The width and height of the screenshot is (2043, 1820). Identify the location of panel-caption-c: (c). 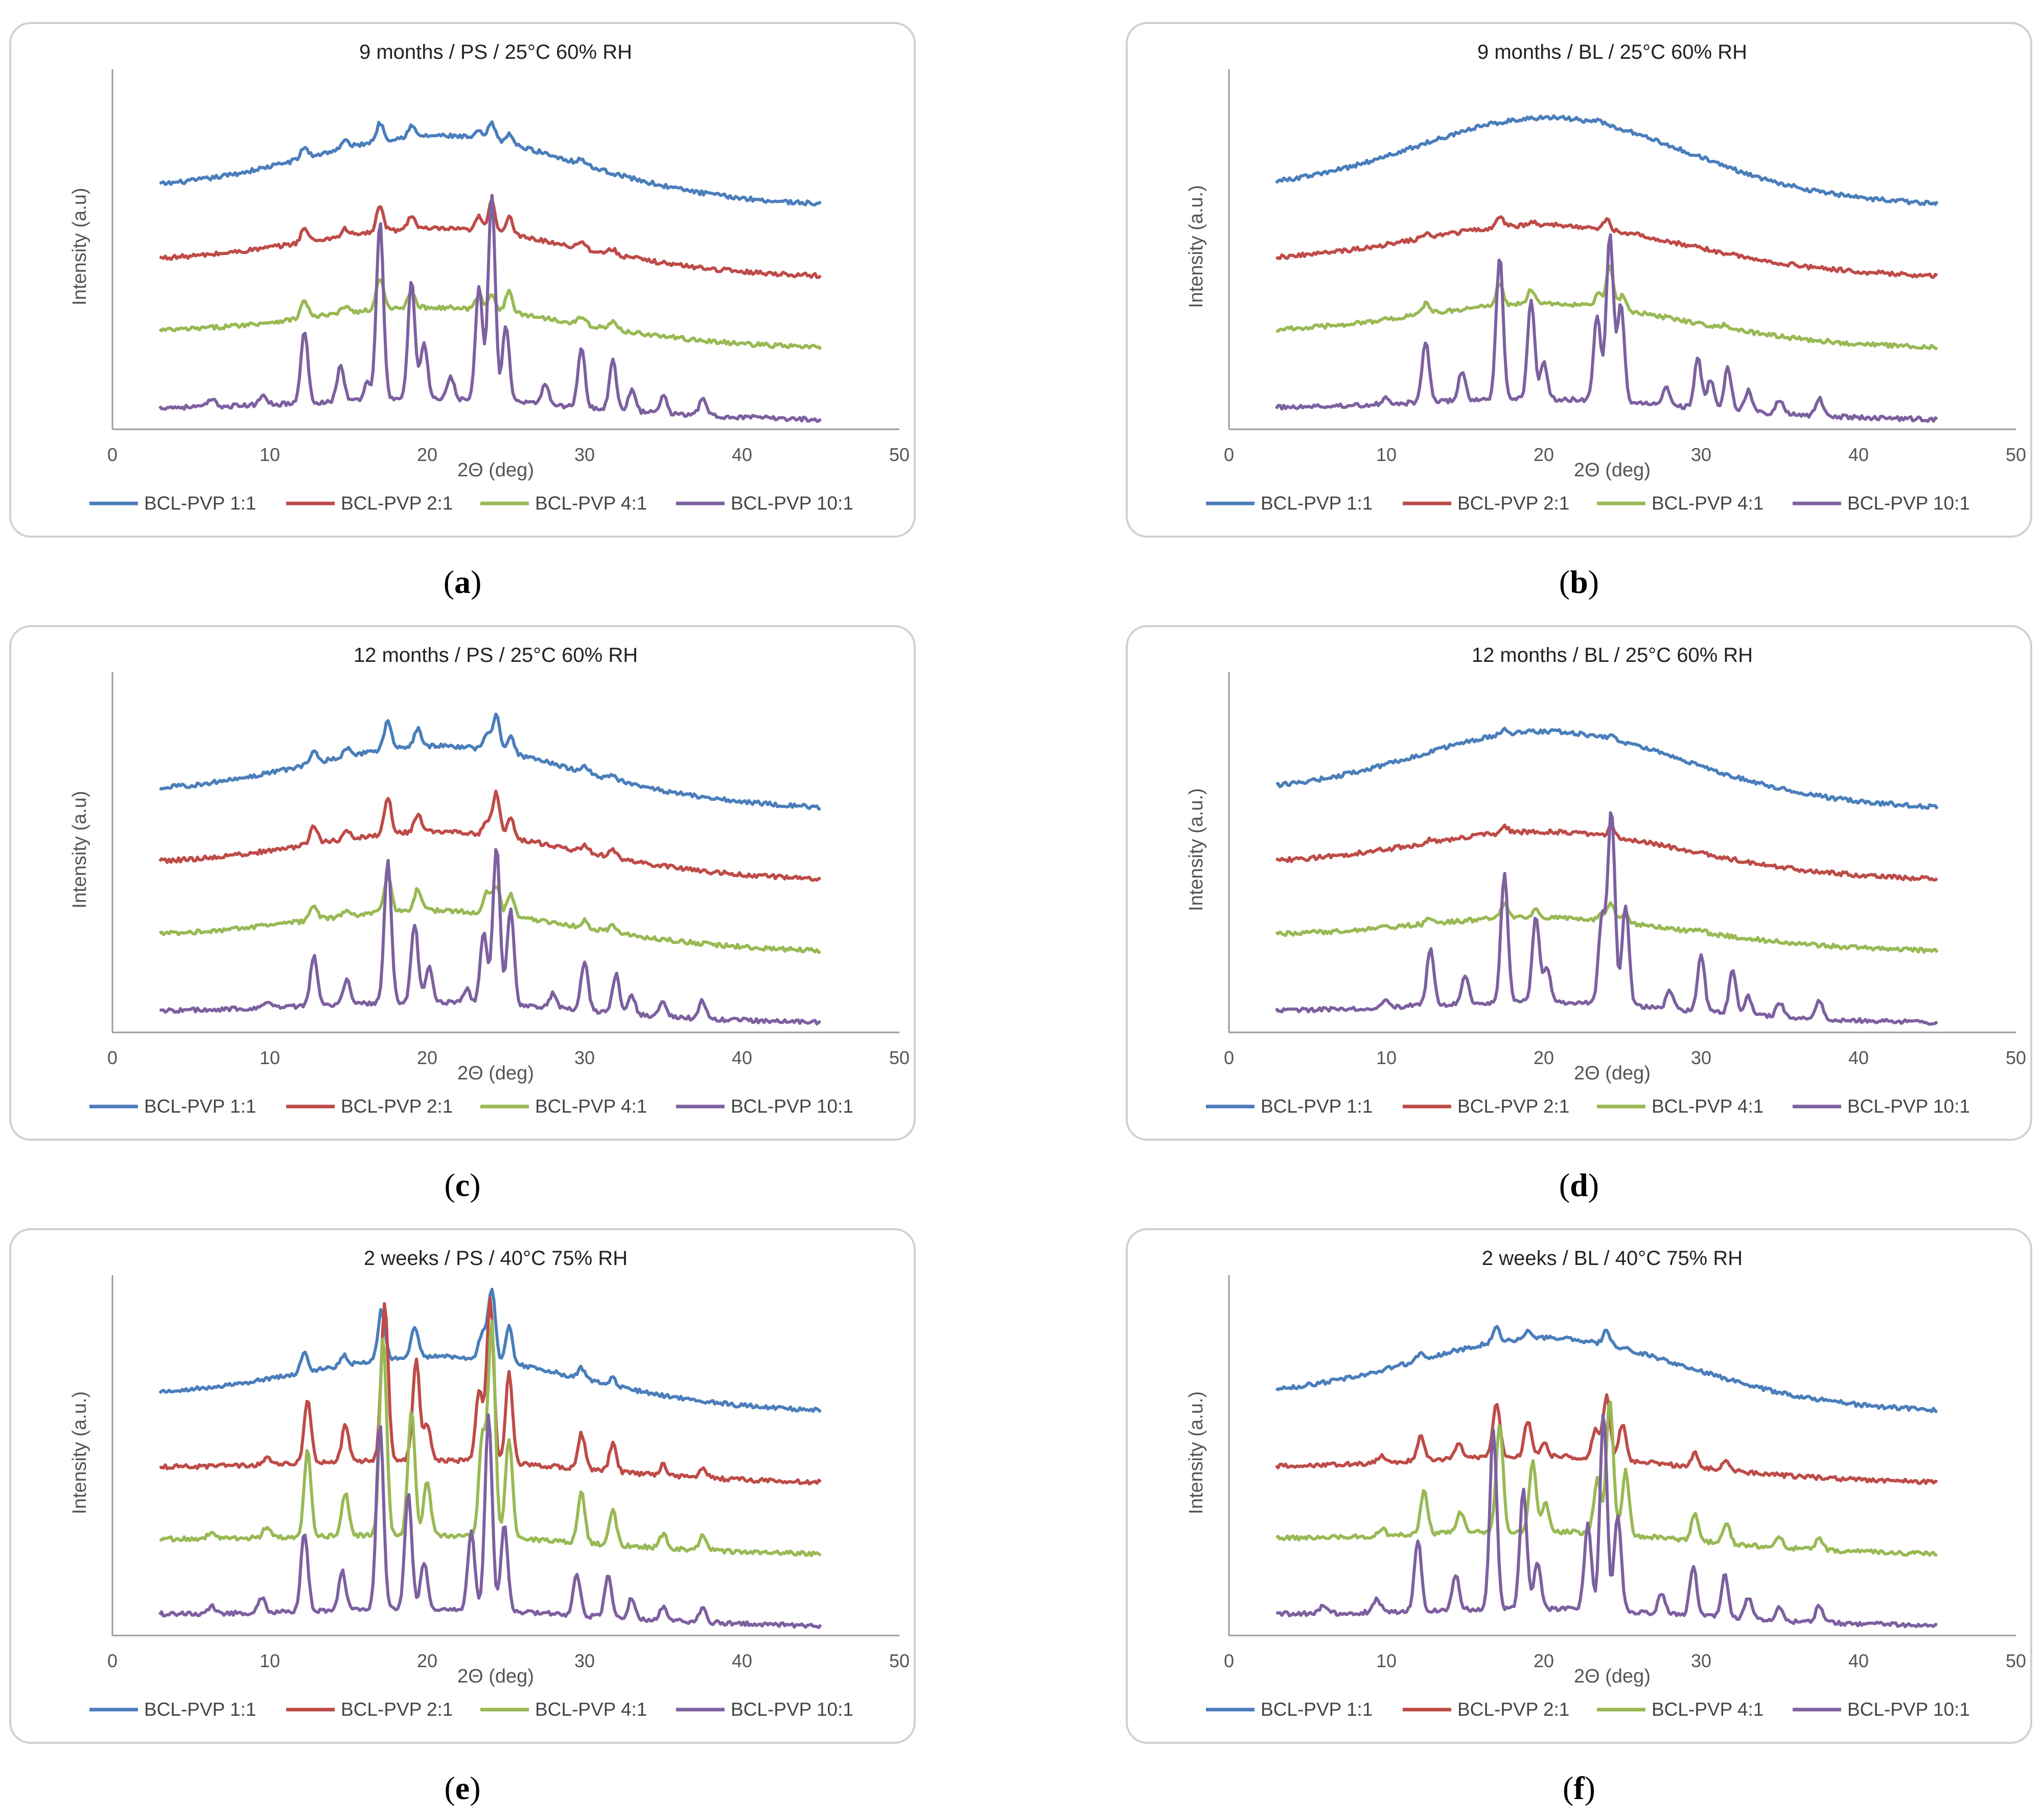
(462, 1185).